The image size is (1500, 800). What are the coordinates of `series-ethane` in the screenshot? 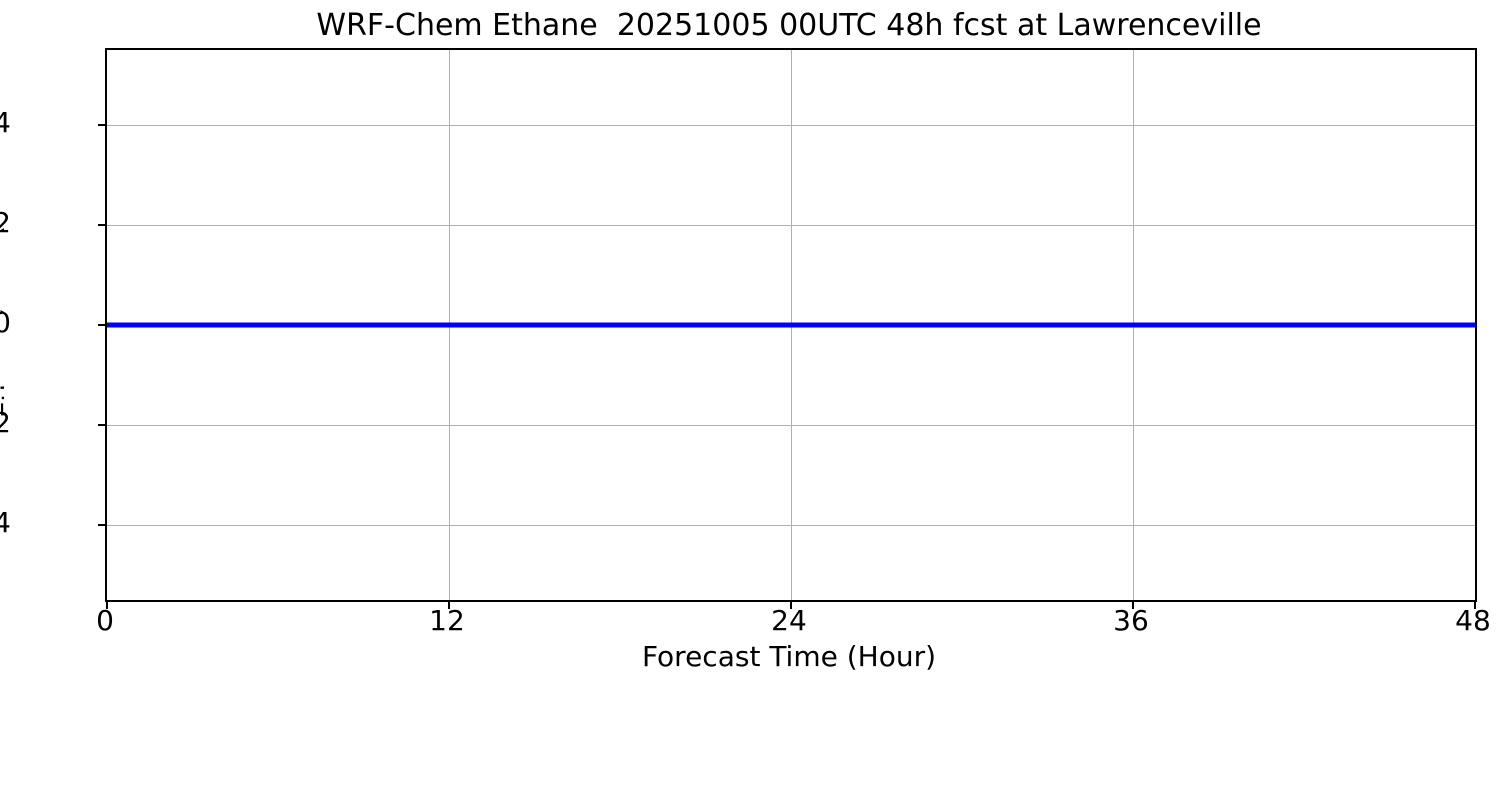 It's located at (791, 325).